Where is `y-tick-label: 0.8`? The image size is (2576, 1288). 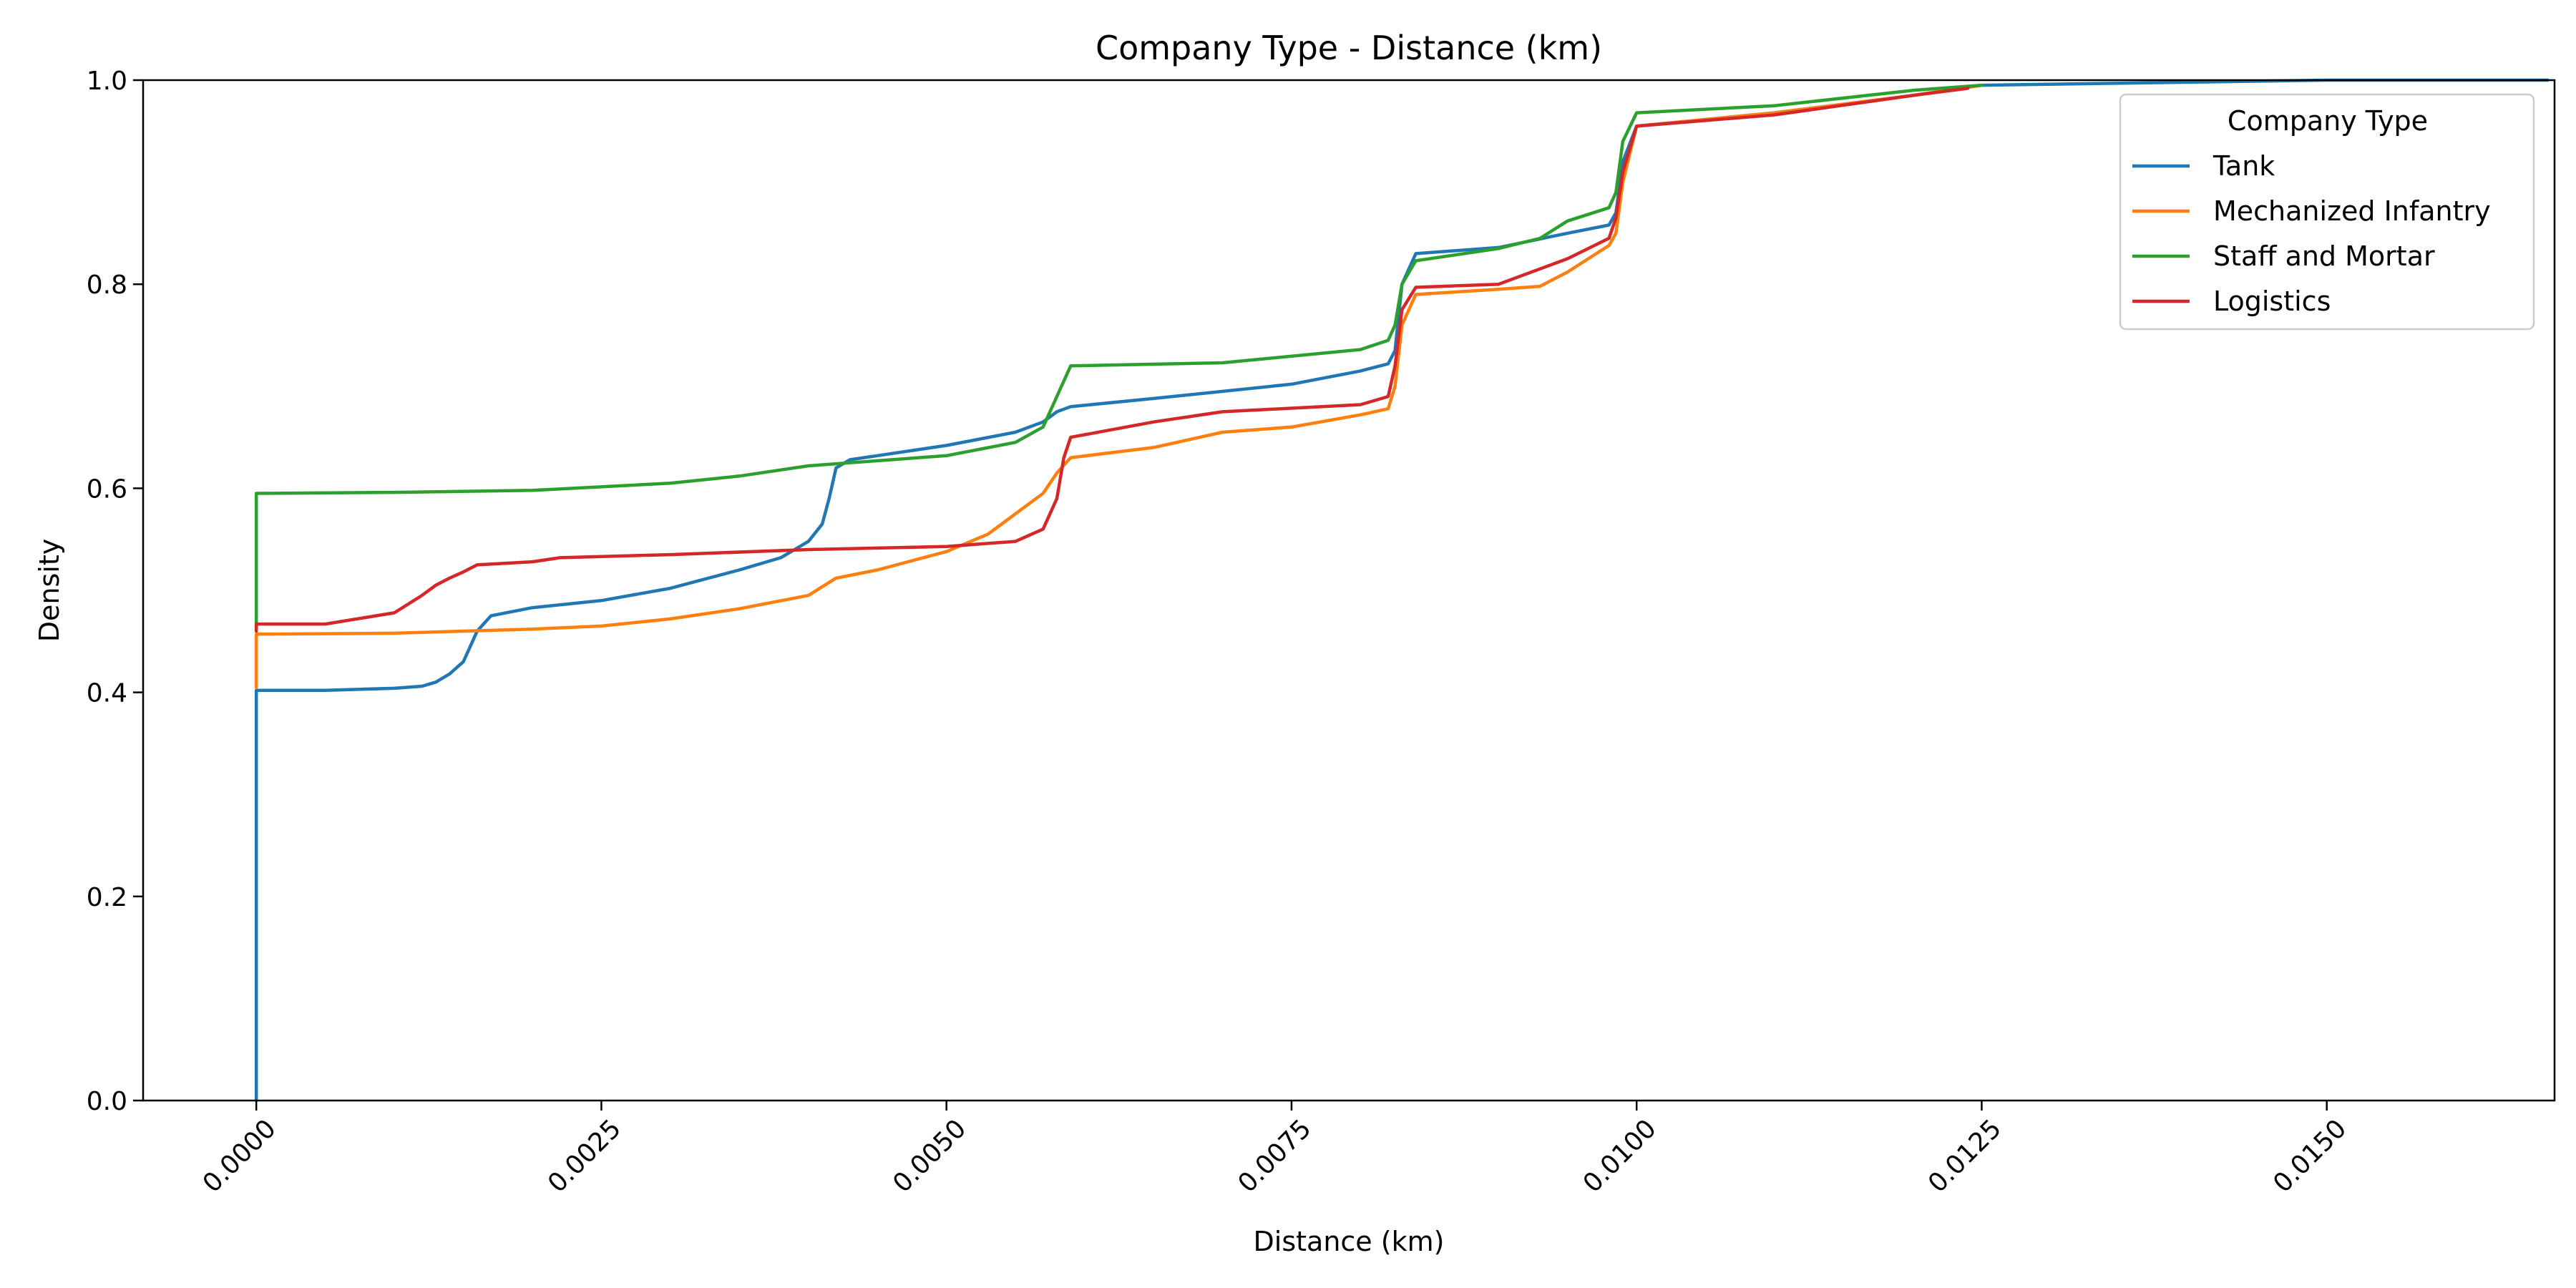
y-tick-label: 0.8 is located at coordinates (107, 285).